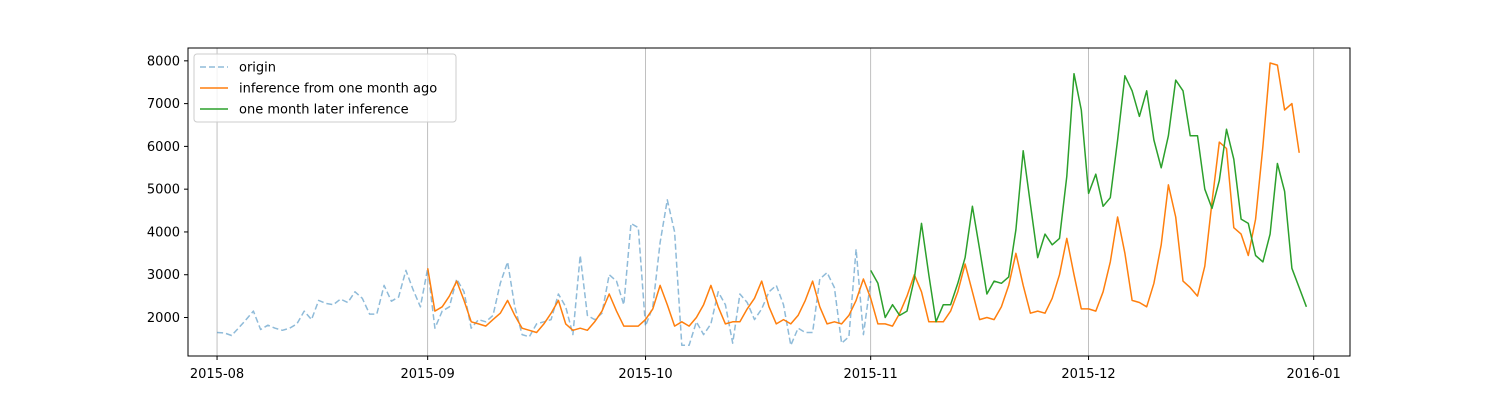 Image resolution: width=1500 pixels, height=400 pixels. Describe the element at coordinates (163, 318) in the screenshot. I see `y-tick-label: 2000` at that location.